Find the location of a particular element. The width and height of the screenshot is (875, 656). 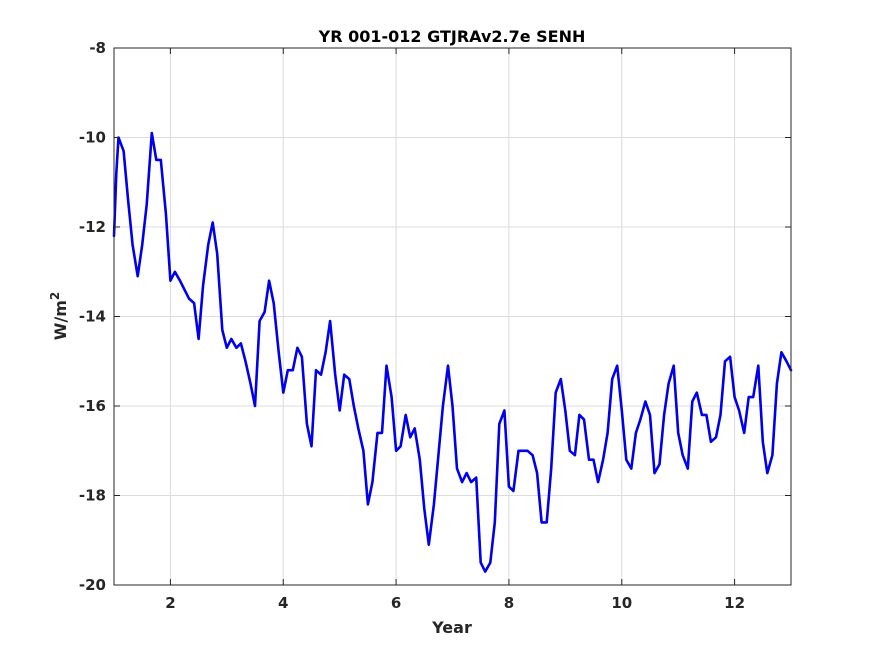

x-tick-label: 8 is located at coordinates (509, 603).